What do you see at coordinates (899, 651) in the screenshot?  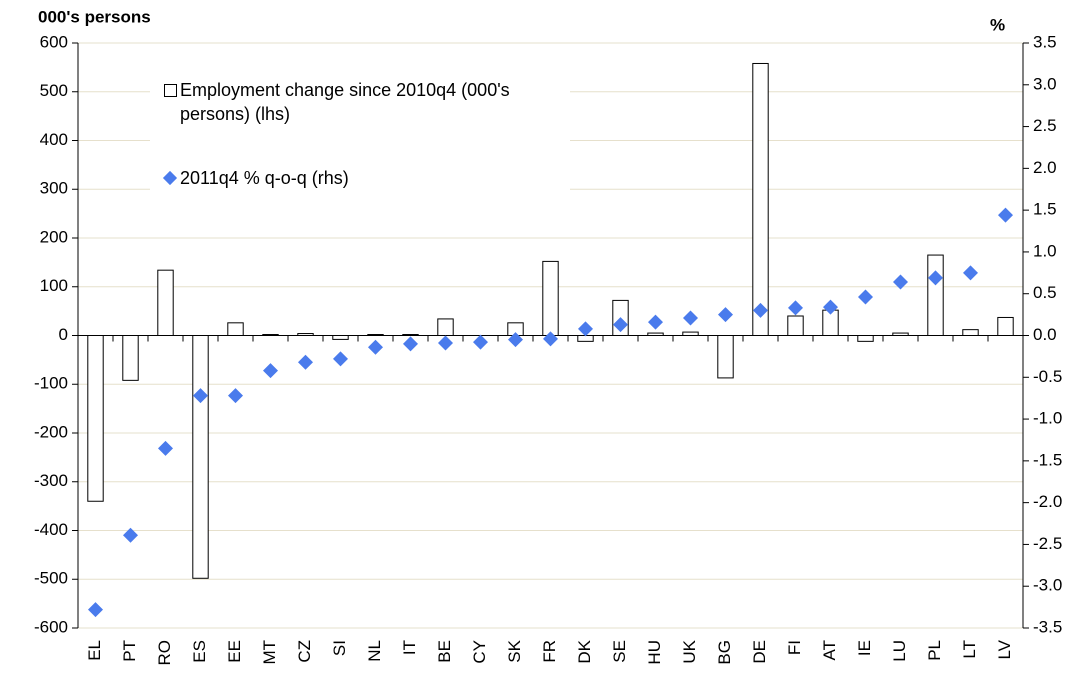 I see `x-tick-label: LU` at bounding box center [899, 651].